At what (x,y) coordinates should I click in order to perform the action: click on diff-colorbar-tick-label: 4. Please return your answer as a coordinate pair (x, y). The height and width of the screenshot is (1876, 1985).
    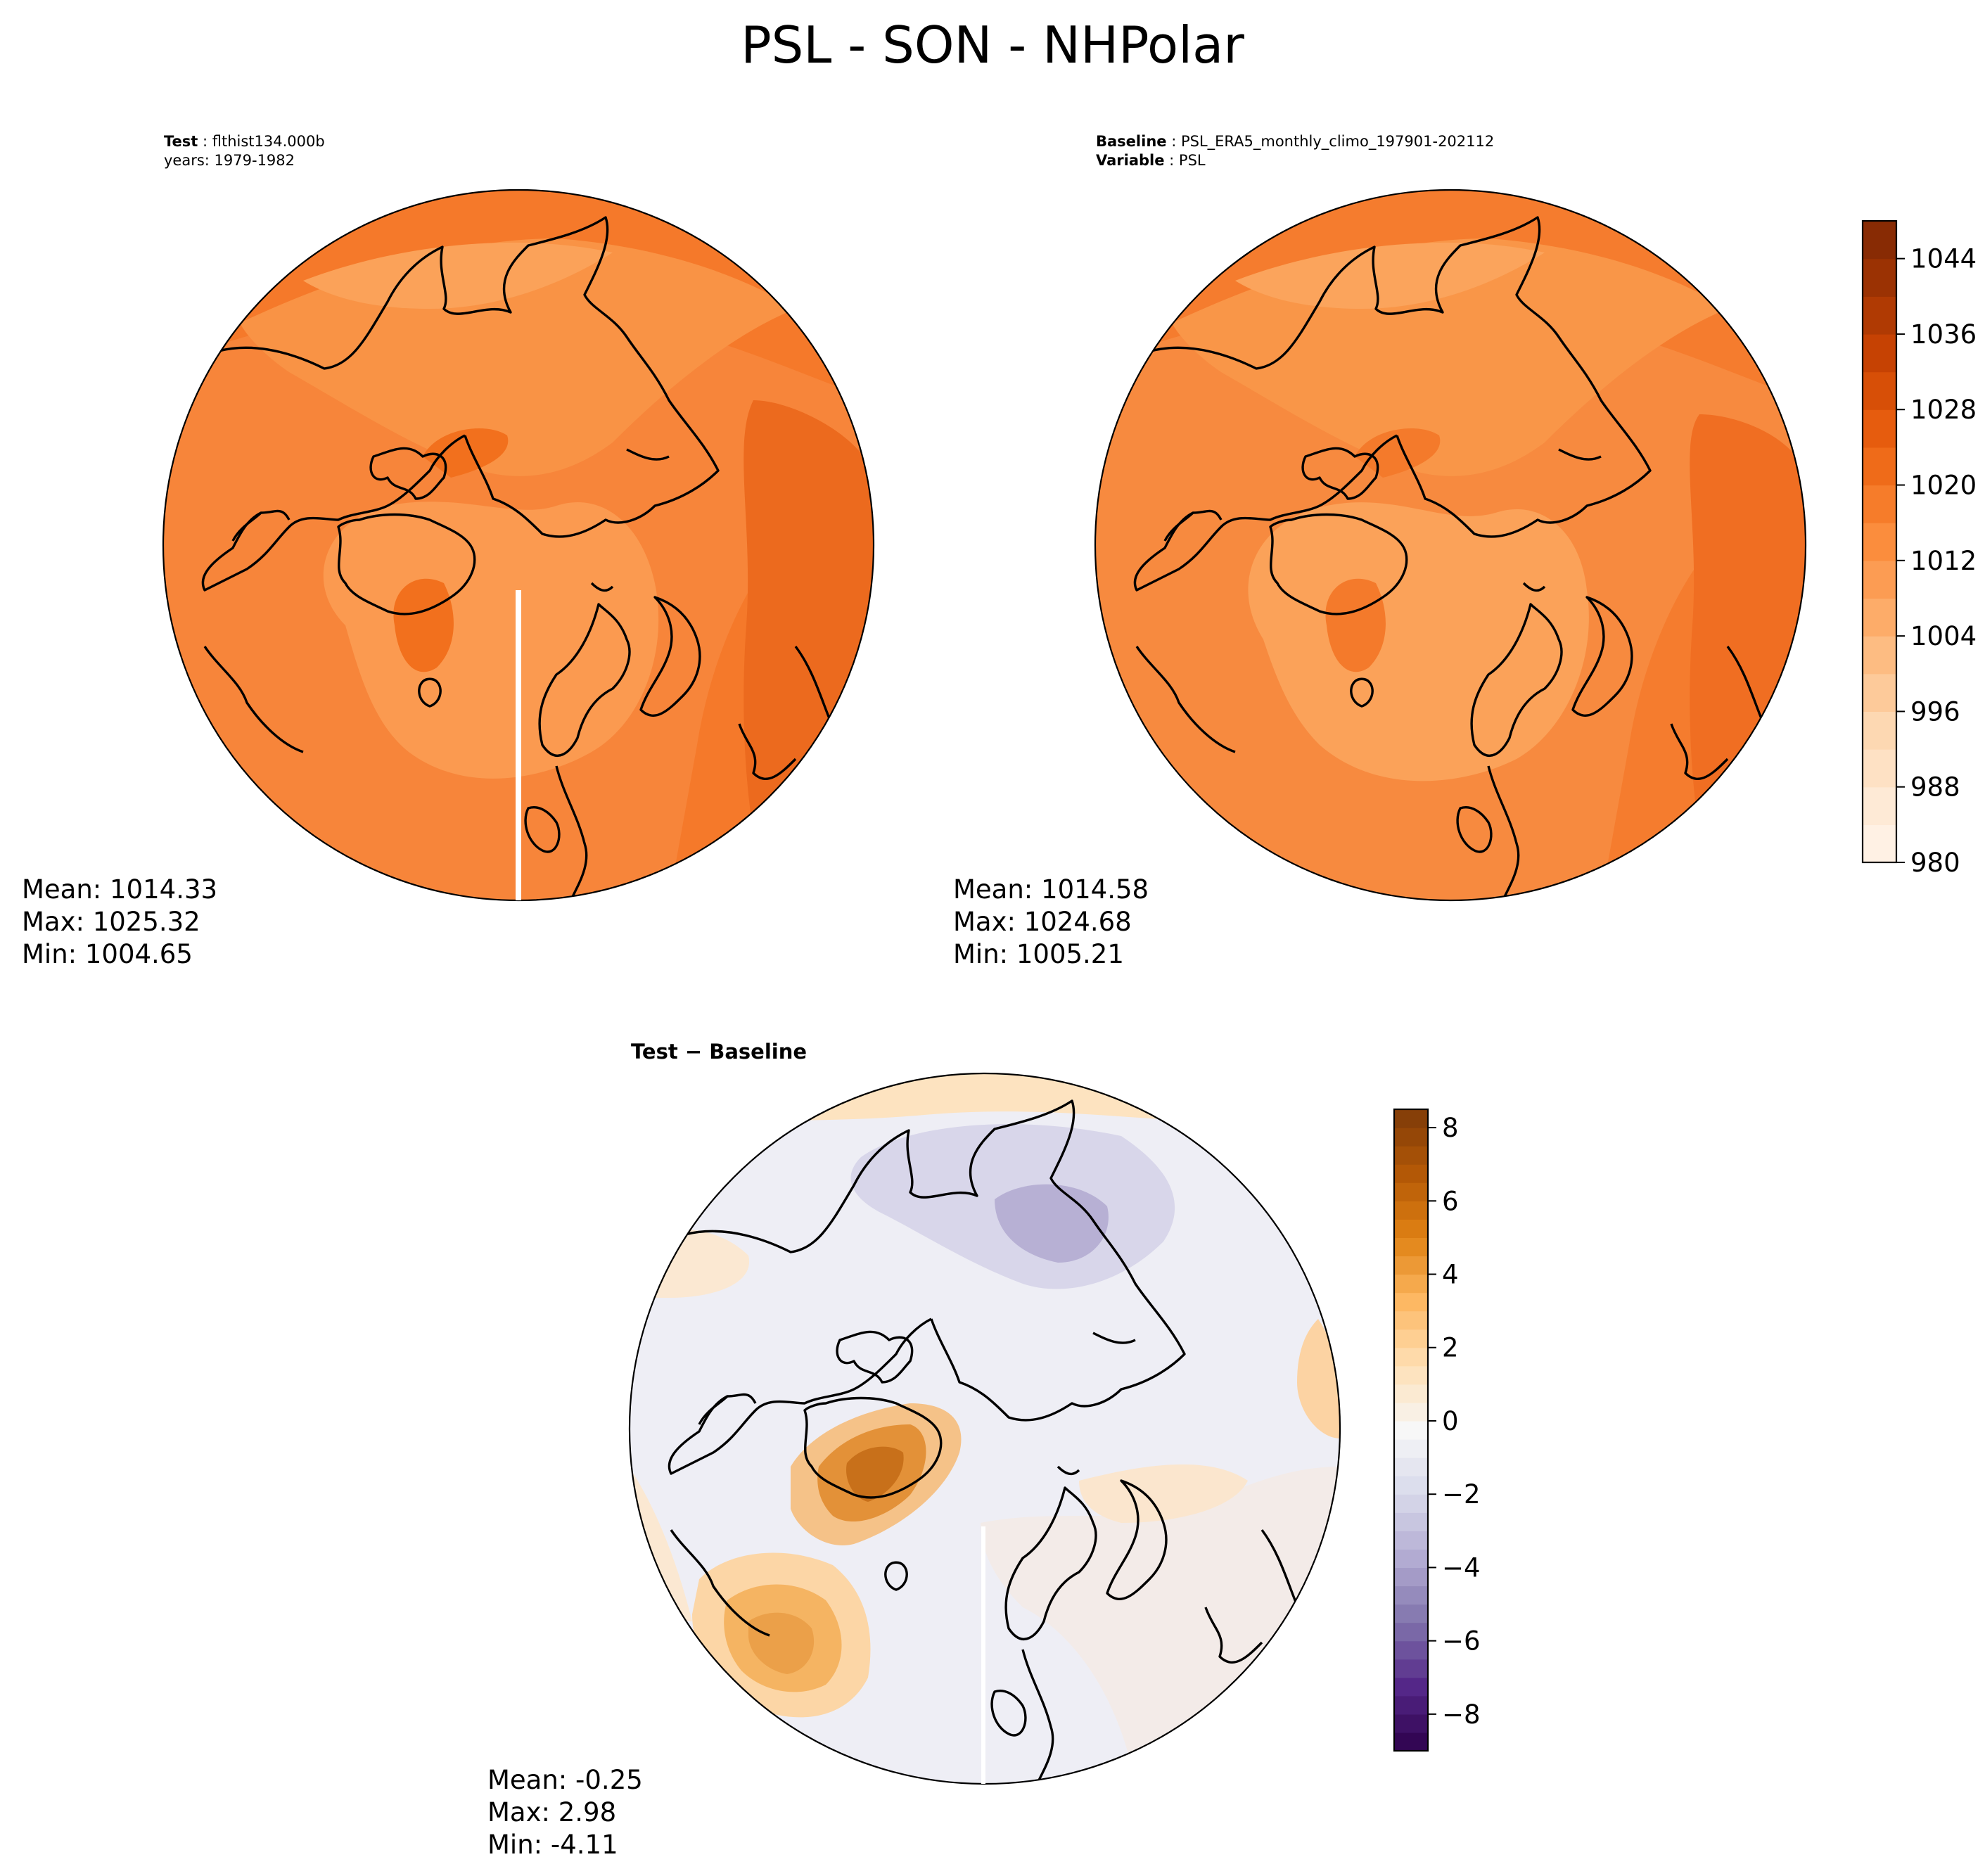
    Looking at the image, I should click on (1450, 1275).